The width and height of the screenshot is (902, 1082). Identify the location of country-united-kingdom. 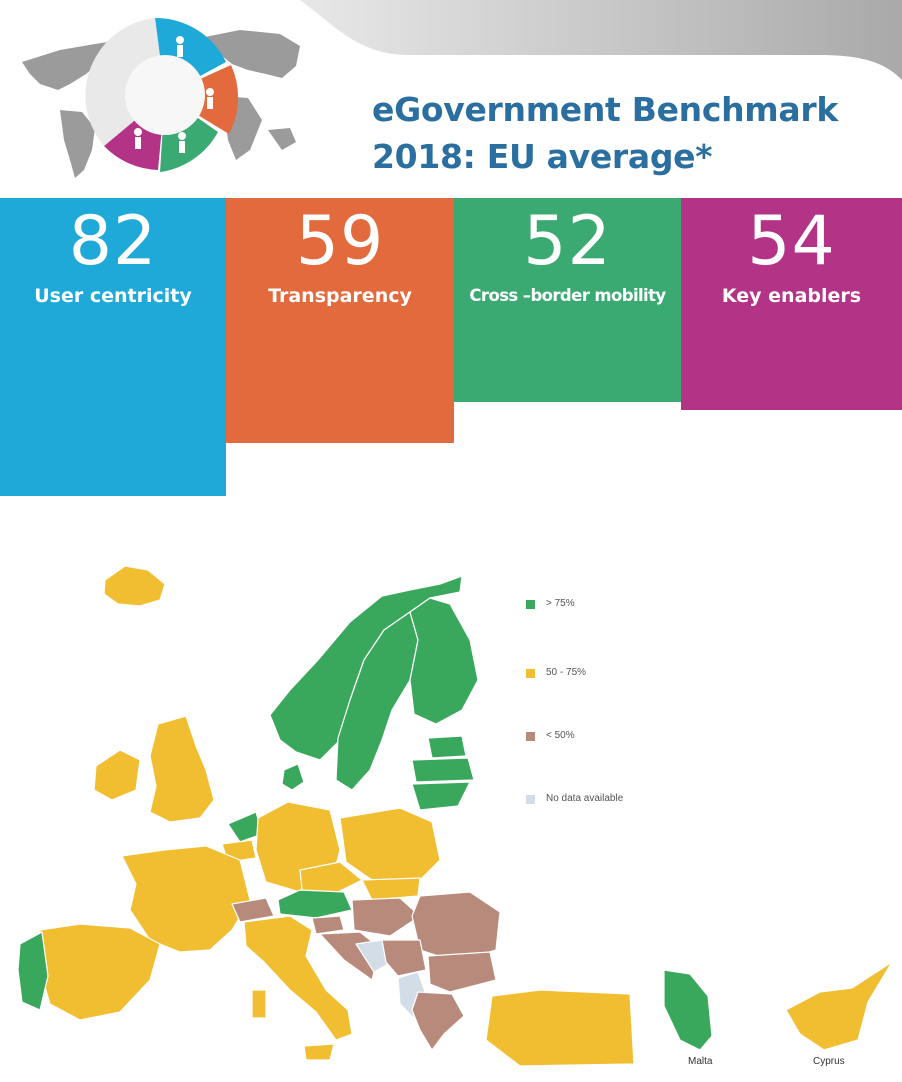
(182, 769).